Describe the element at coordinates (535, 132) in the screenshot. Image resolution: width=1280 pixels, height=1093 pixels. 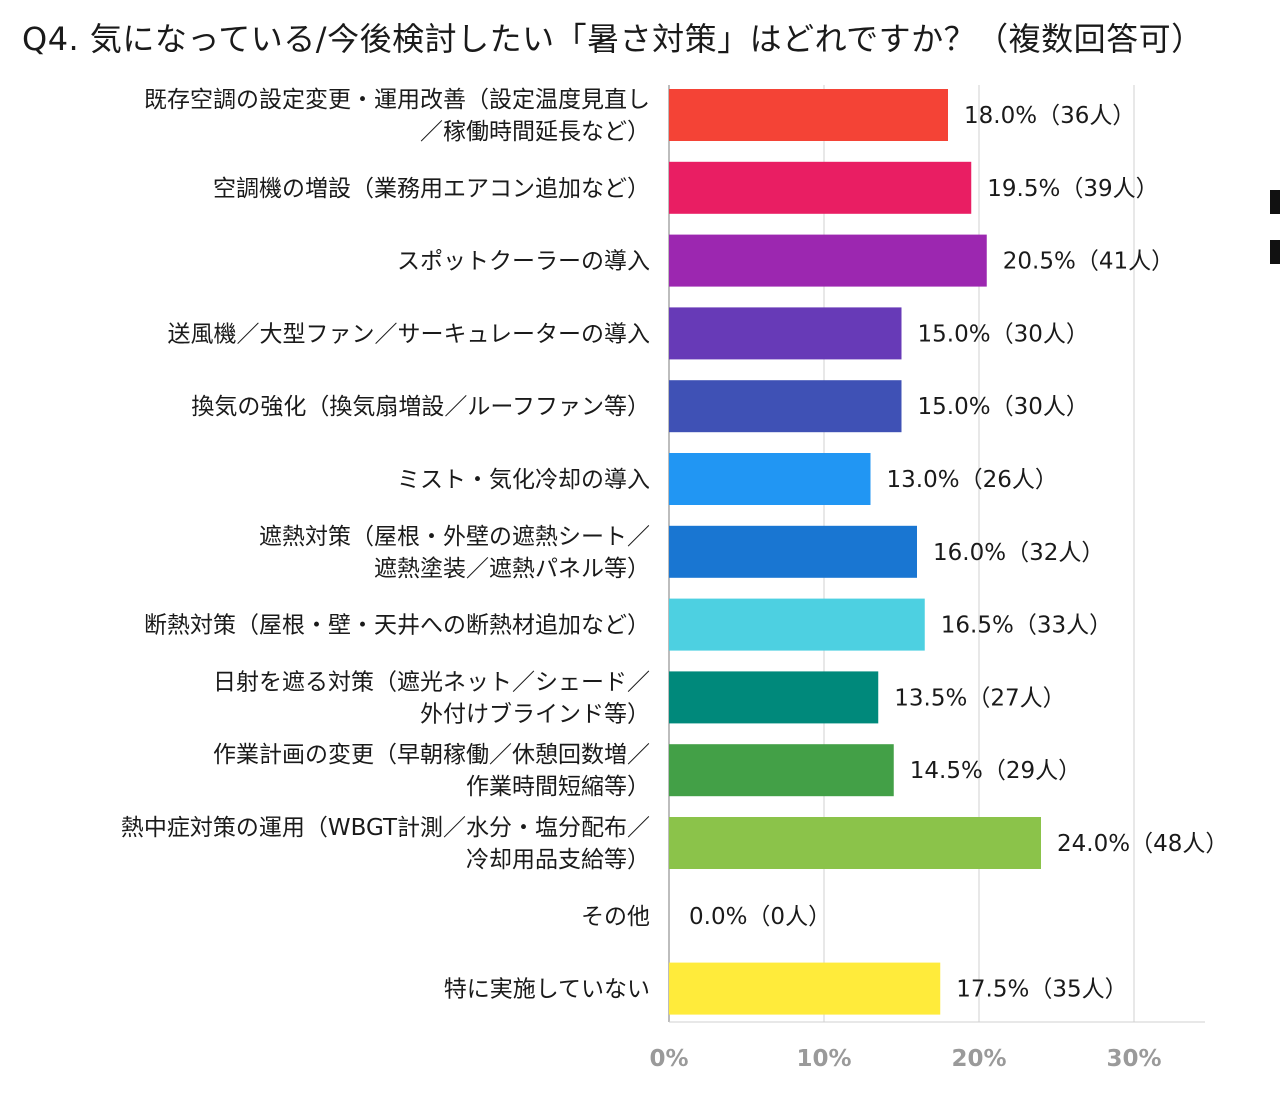
I see `category-label-line: ／稼働時間延長など）` at that location.